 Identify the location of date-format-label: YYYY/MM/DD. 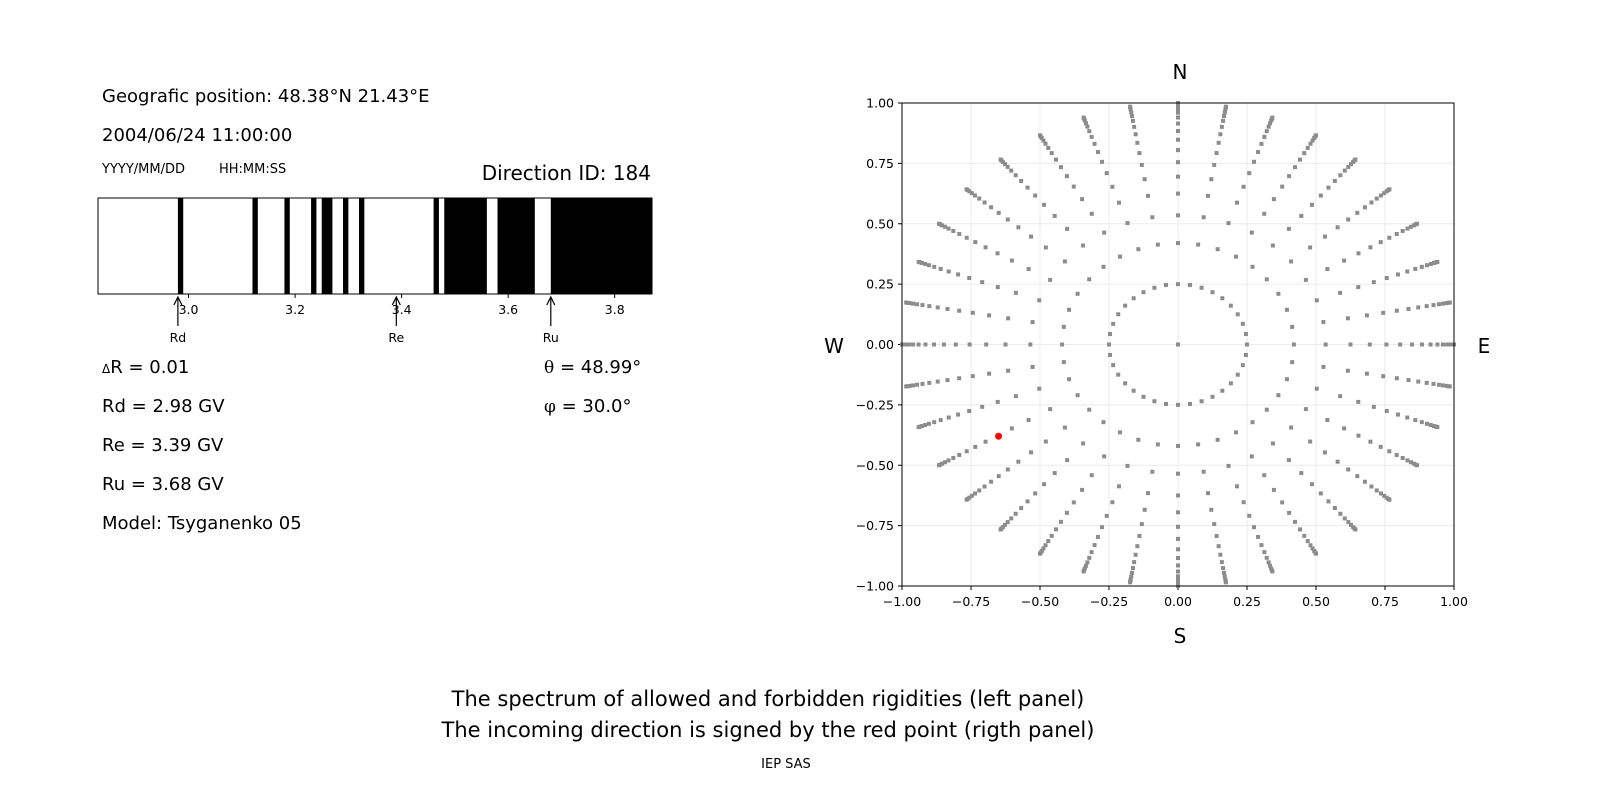
(143, 169).